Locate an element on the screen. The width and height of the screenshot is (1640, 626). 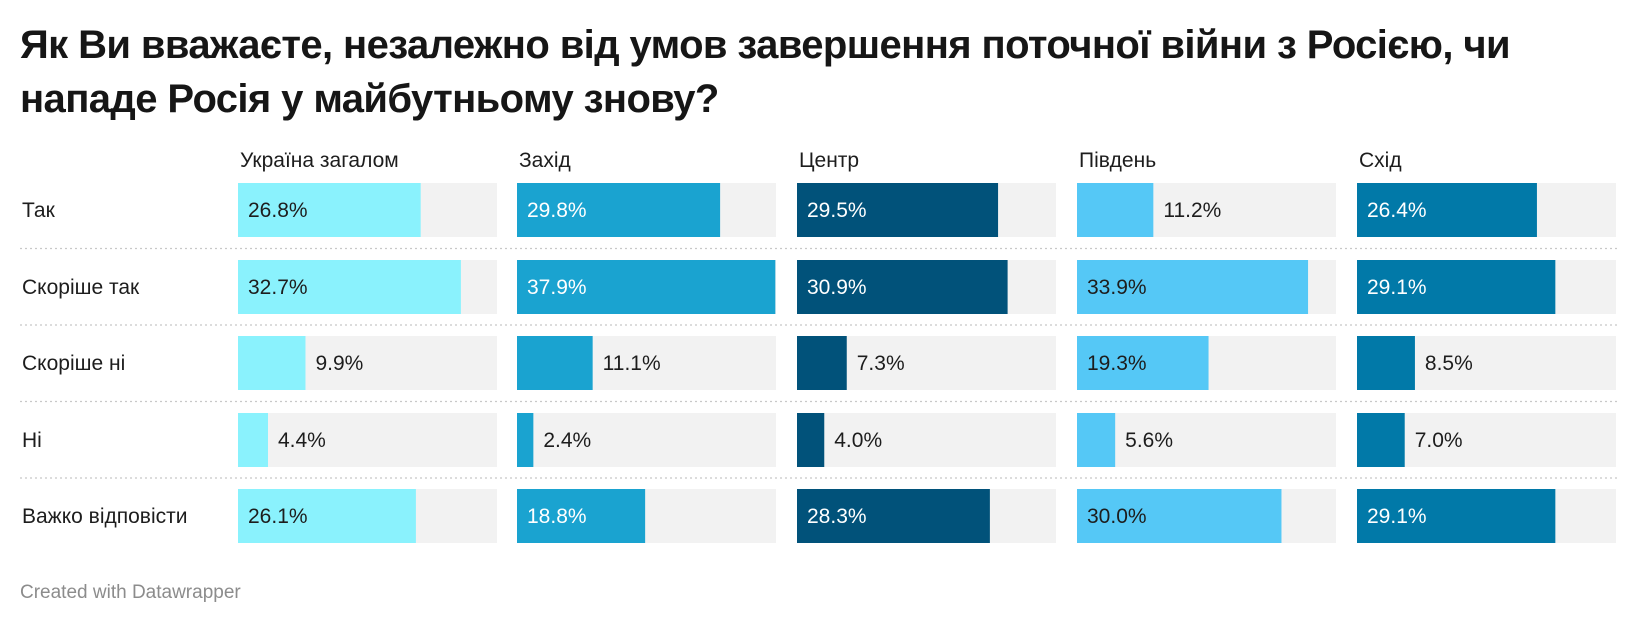
value-label-0-3: 4.4% is located at coordinates (302, 440).